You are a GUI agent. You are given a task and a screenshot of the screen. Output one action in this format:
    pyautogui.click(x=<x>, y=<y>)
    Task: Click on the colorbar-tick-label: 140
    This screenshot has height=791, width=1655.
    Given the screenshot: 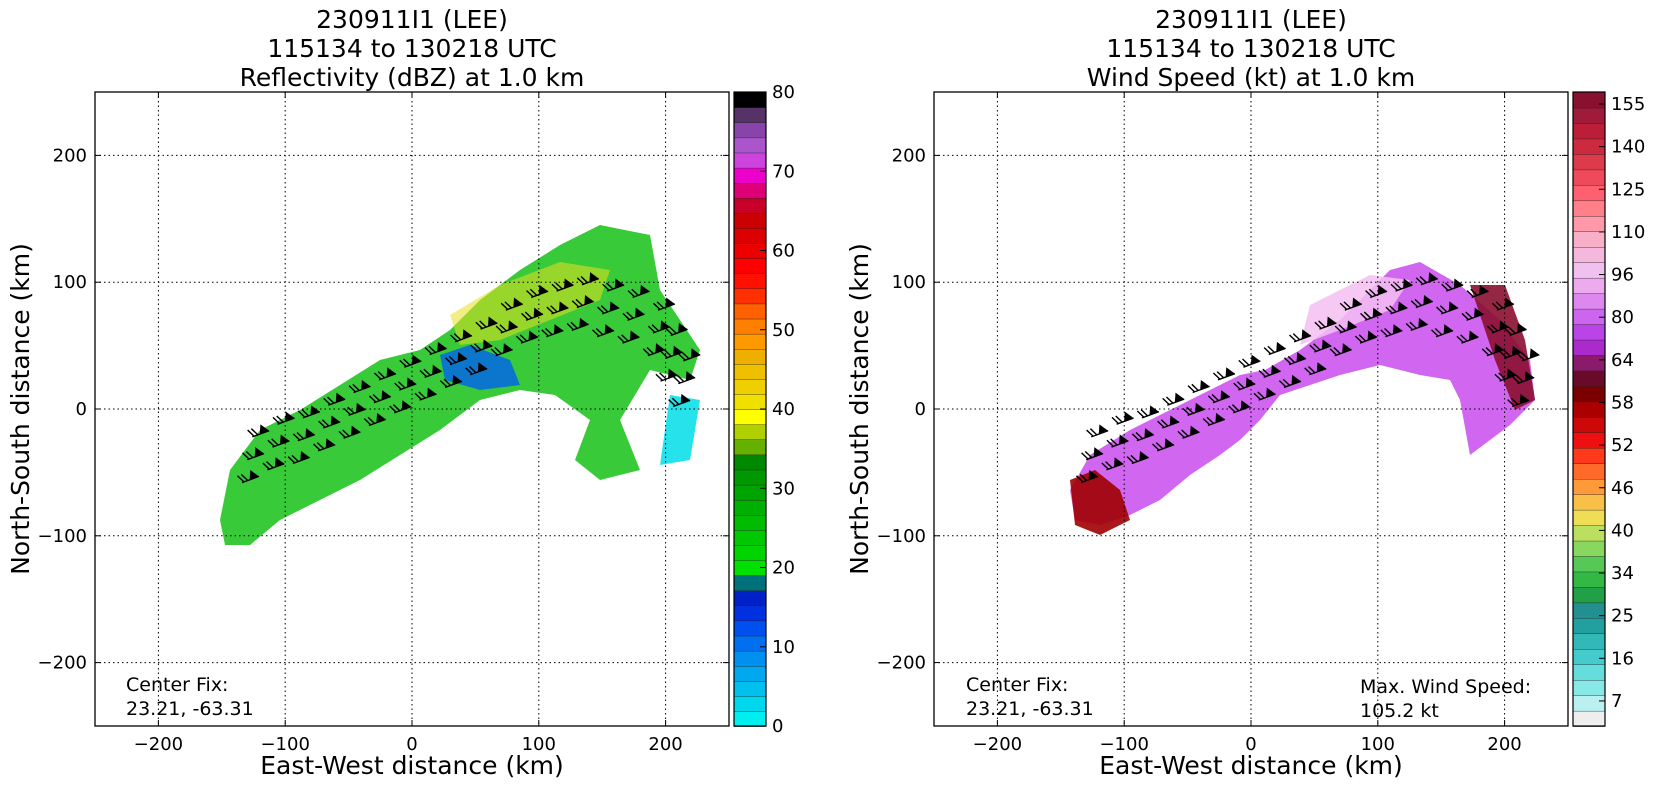 What is the action you would take?
    pyautogui.click(x=1628, y=147)
    